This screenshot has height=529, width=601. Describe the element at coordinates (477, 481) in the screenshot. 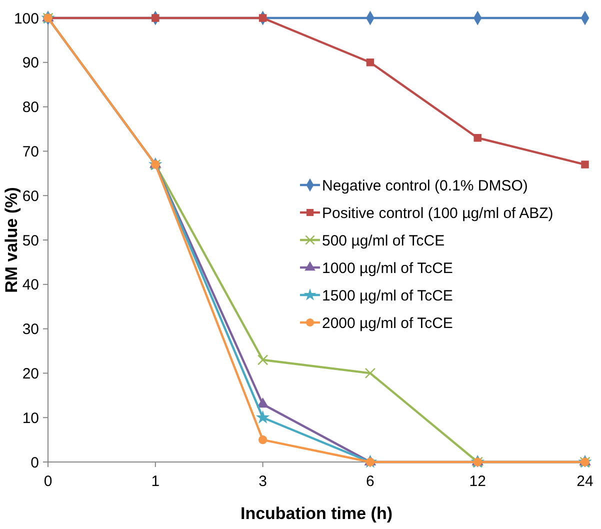

I see `x-tick-label: 12` at that location.